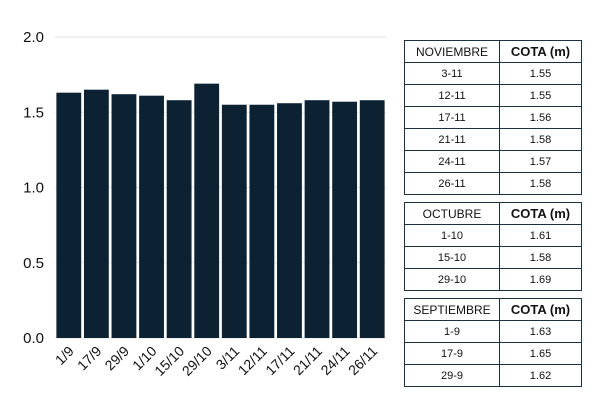 The height and width of the screenshot is (400, 600). What do you see at coordinates (452, 353) in the screenshot?
I see `date-cell: 17-9` at bounding box center [452, 353].